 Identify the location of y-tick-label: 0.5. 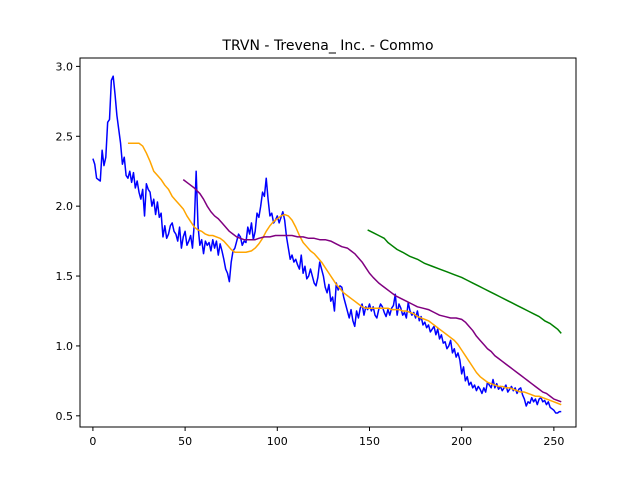
(65, 416).